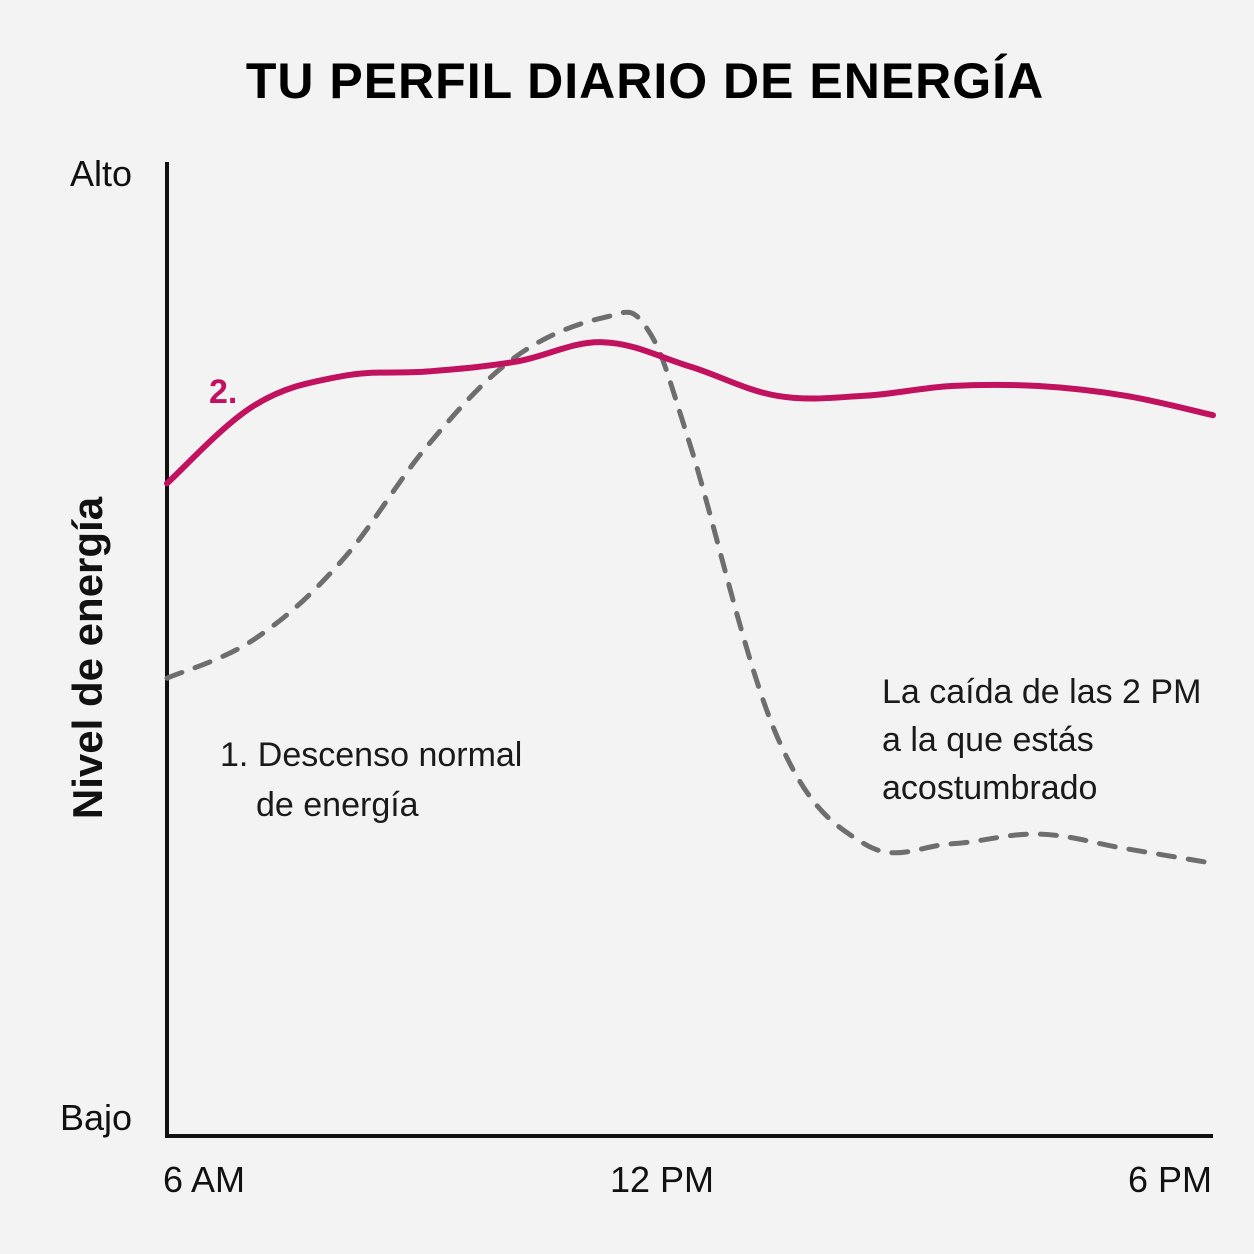 The height and width of the screenshot is (1254, 1254). Describe the element at coordinates (96, 1117) in the screenshot. I see `y-tick-low: Bajo` at that location.